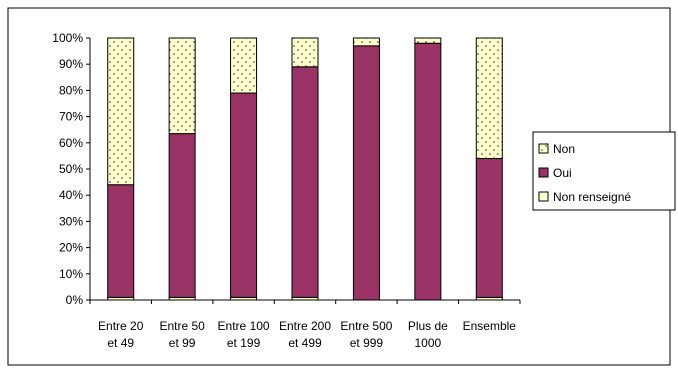 Image resolution: width=678 pixels, height=372 pixels. Describe the element at coordinates (71, 90) in the screenshot. I see `y-tick-label: 80%` at that location.